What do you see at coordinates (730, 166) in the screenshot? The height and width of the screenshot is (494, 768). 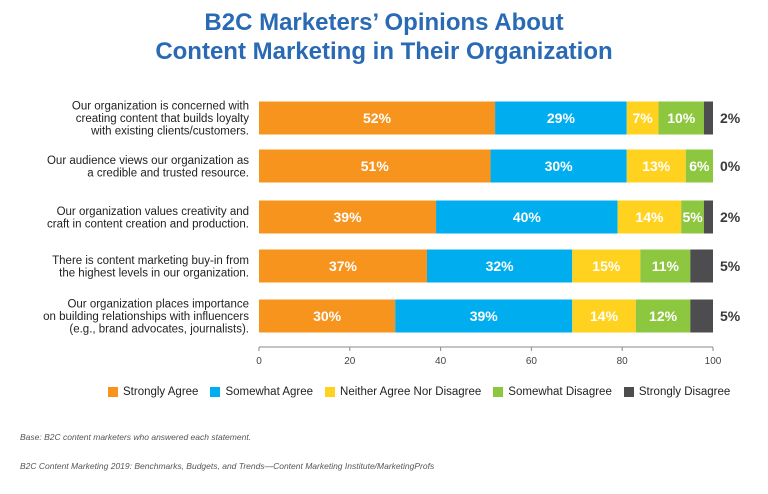 I see `data-label: 0%` at bounding box center [730, 166].